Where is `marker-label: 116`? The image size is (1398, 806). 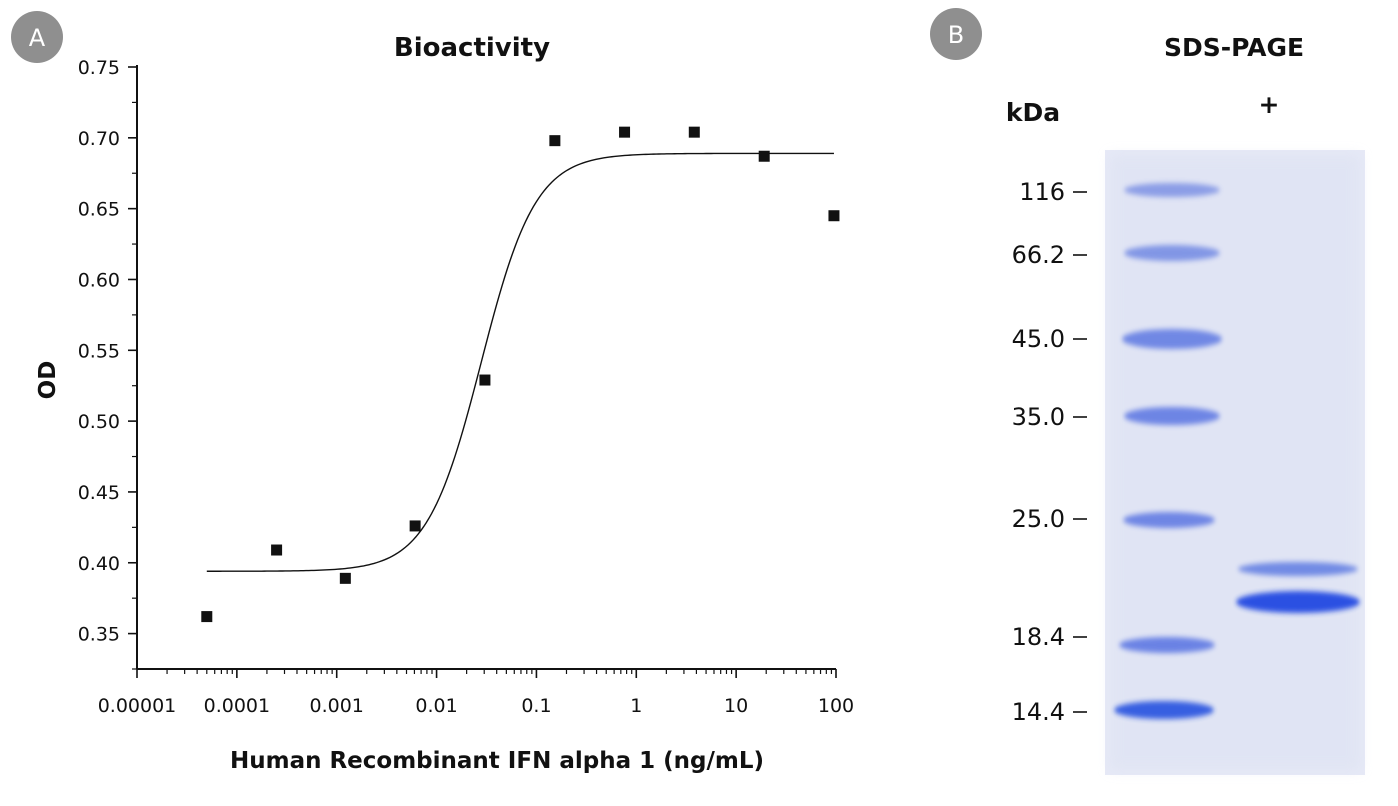
marker-label: 116 is located at coordinates (1042, 192).